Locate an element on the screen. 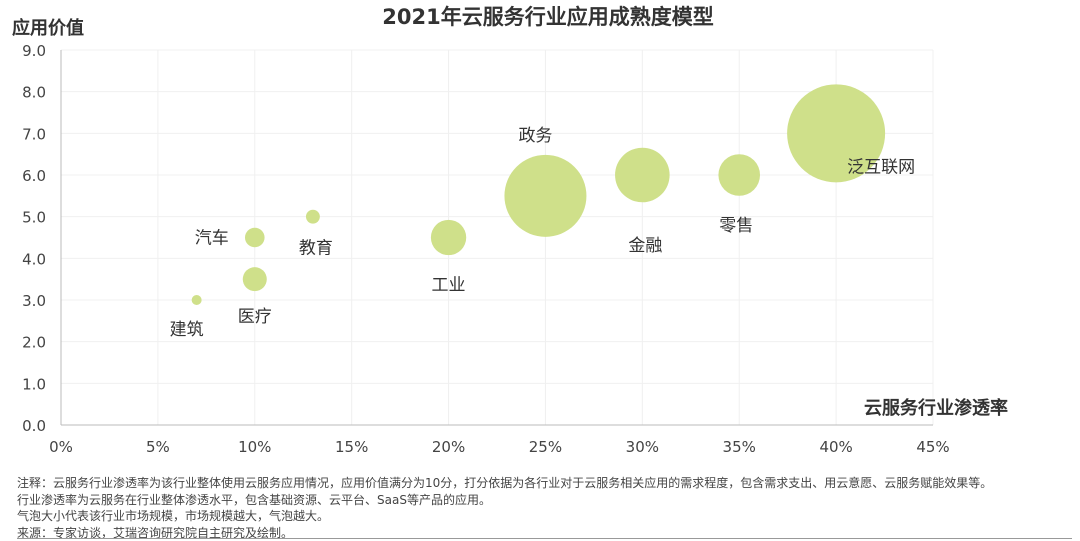 The height and width of the screenshot is (541, 1080). x-tick-label: 25% is located at coordinates (545, 447).